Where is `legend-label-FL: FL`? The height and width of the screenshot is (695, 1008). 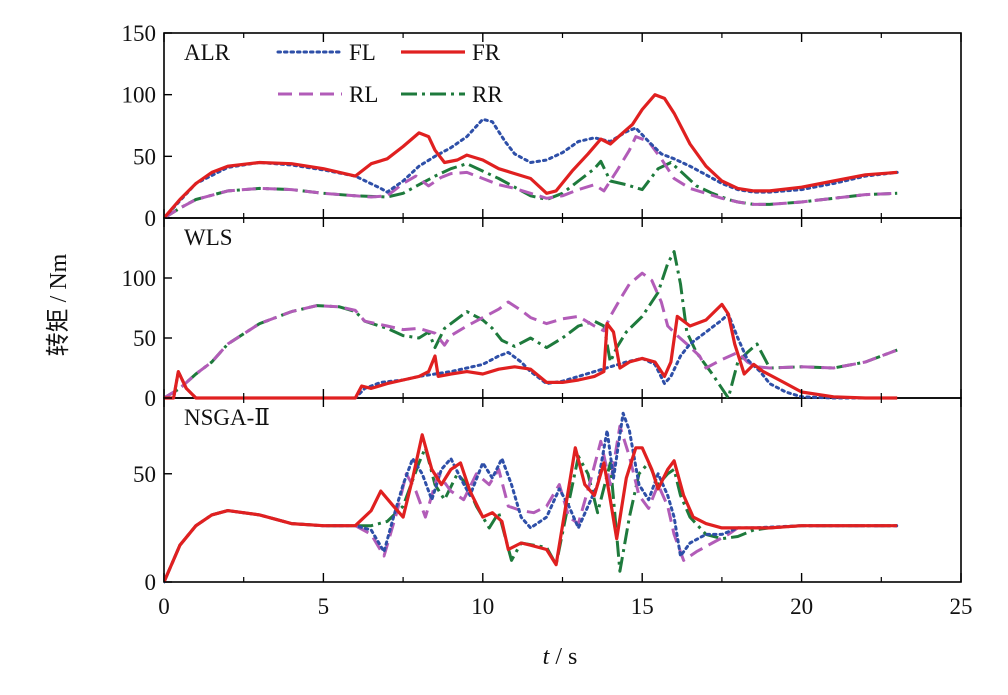 legend-label-FL: FL is located at coordinates (362, 52).